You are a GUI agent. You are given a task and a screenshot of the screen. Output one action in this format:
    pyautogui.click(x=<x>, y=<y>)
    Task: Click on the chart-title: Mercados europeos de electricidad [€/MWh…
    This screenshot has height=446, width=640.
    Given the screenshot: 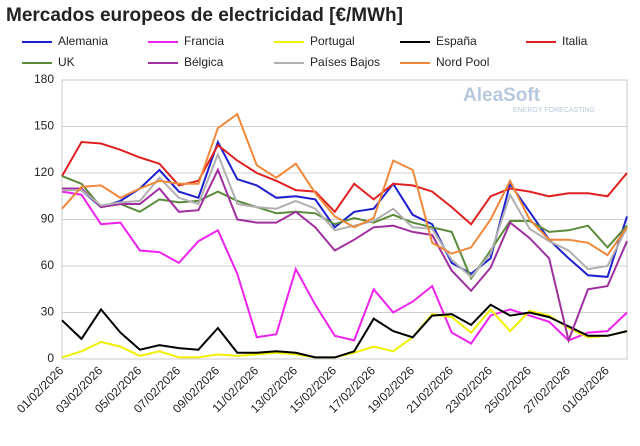 What is the action you would take?
    pyautogui.click(x=204, y=15)
    